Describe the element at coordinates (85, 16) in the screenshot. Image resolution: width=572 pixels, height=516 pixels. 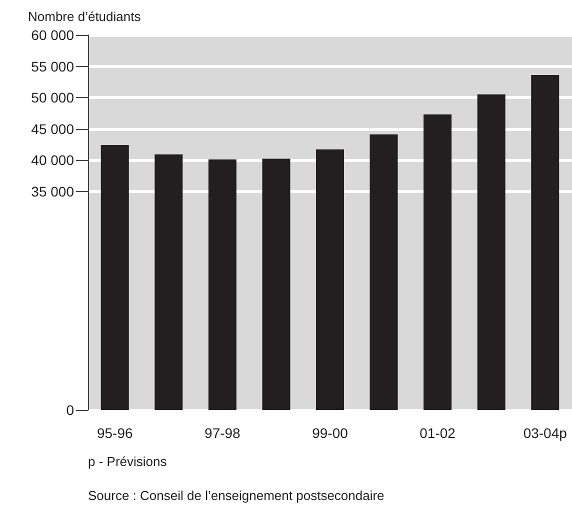
I see `y-axis-title: Nombre d’étudiants` at that location.